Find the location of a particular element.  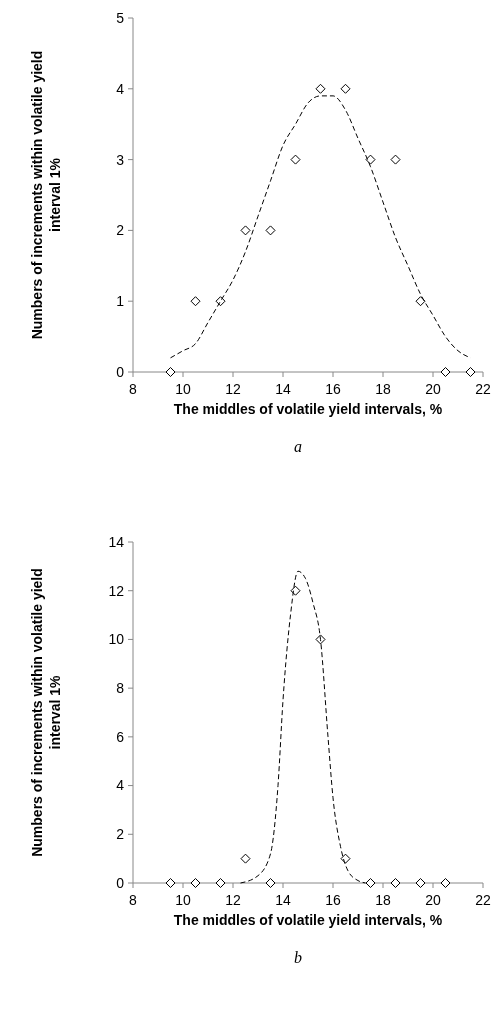

text: a is located at coordinates (298, 446).